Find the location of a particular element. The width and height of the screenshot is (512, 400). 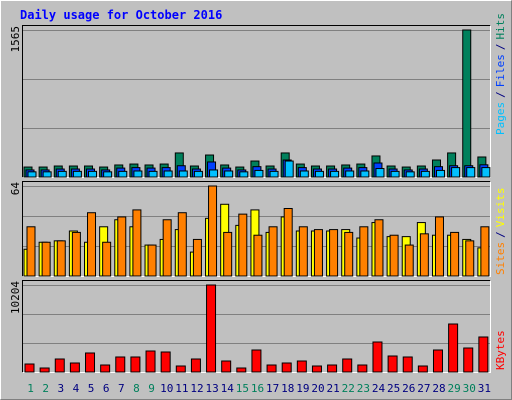

x-tick-label: 20 is located at coordinates (317, 388).